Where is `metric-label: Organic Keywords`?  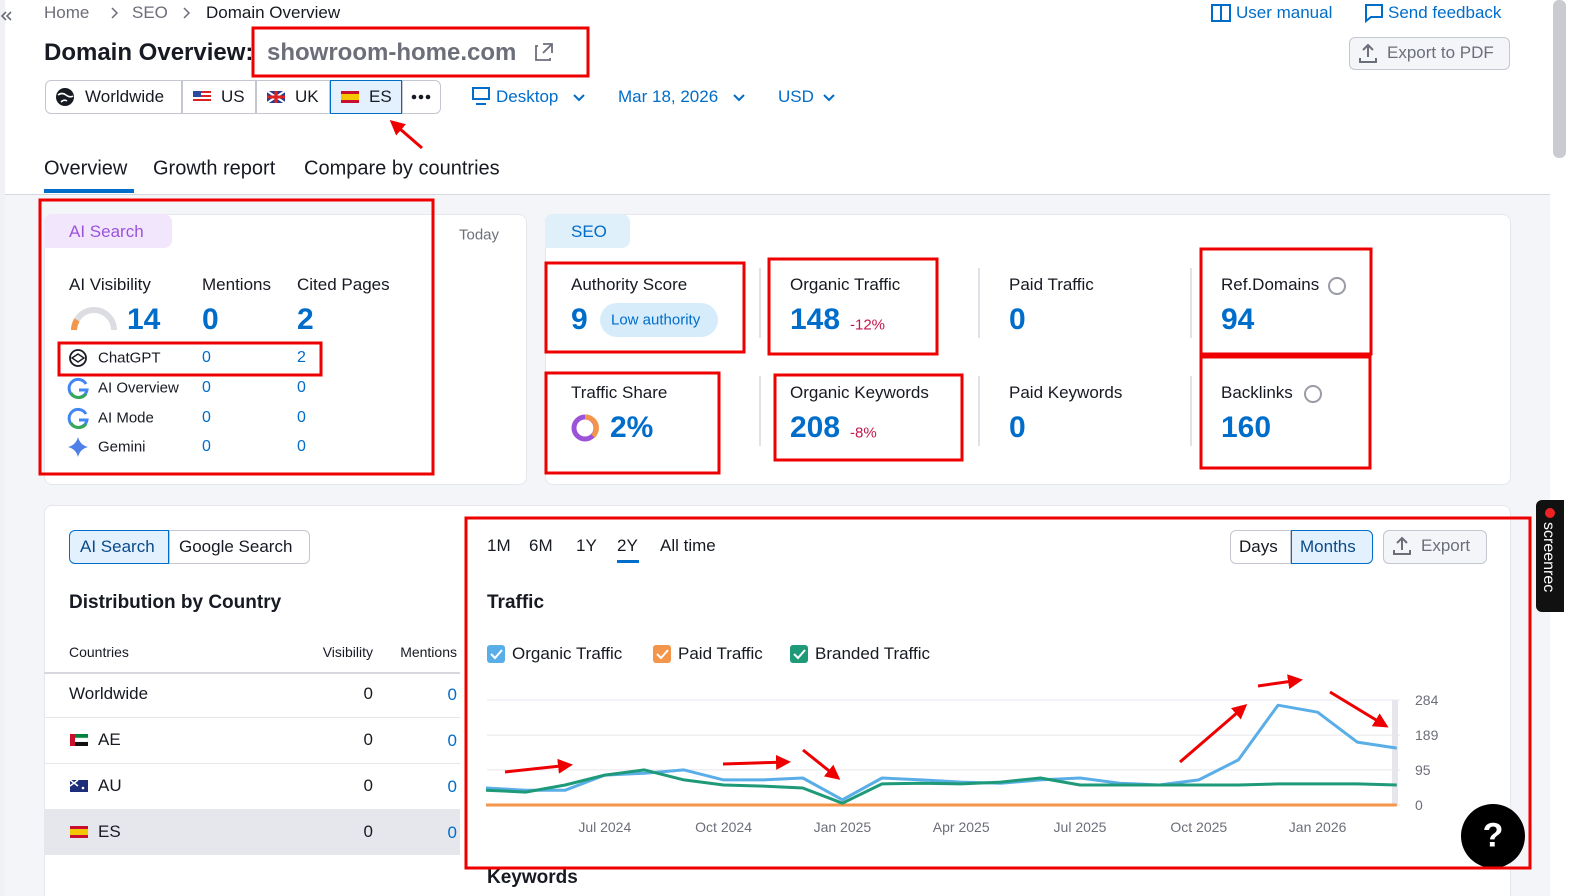
metric-label: Organic Keywords is located at coordinates (859, 392).